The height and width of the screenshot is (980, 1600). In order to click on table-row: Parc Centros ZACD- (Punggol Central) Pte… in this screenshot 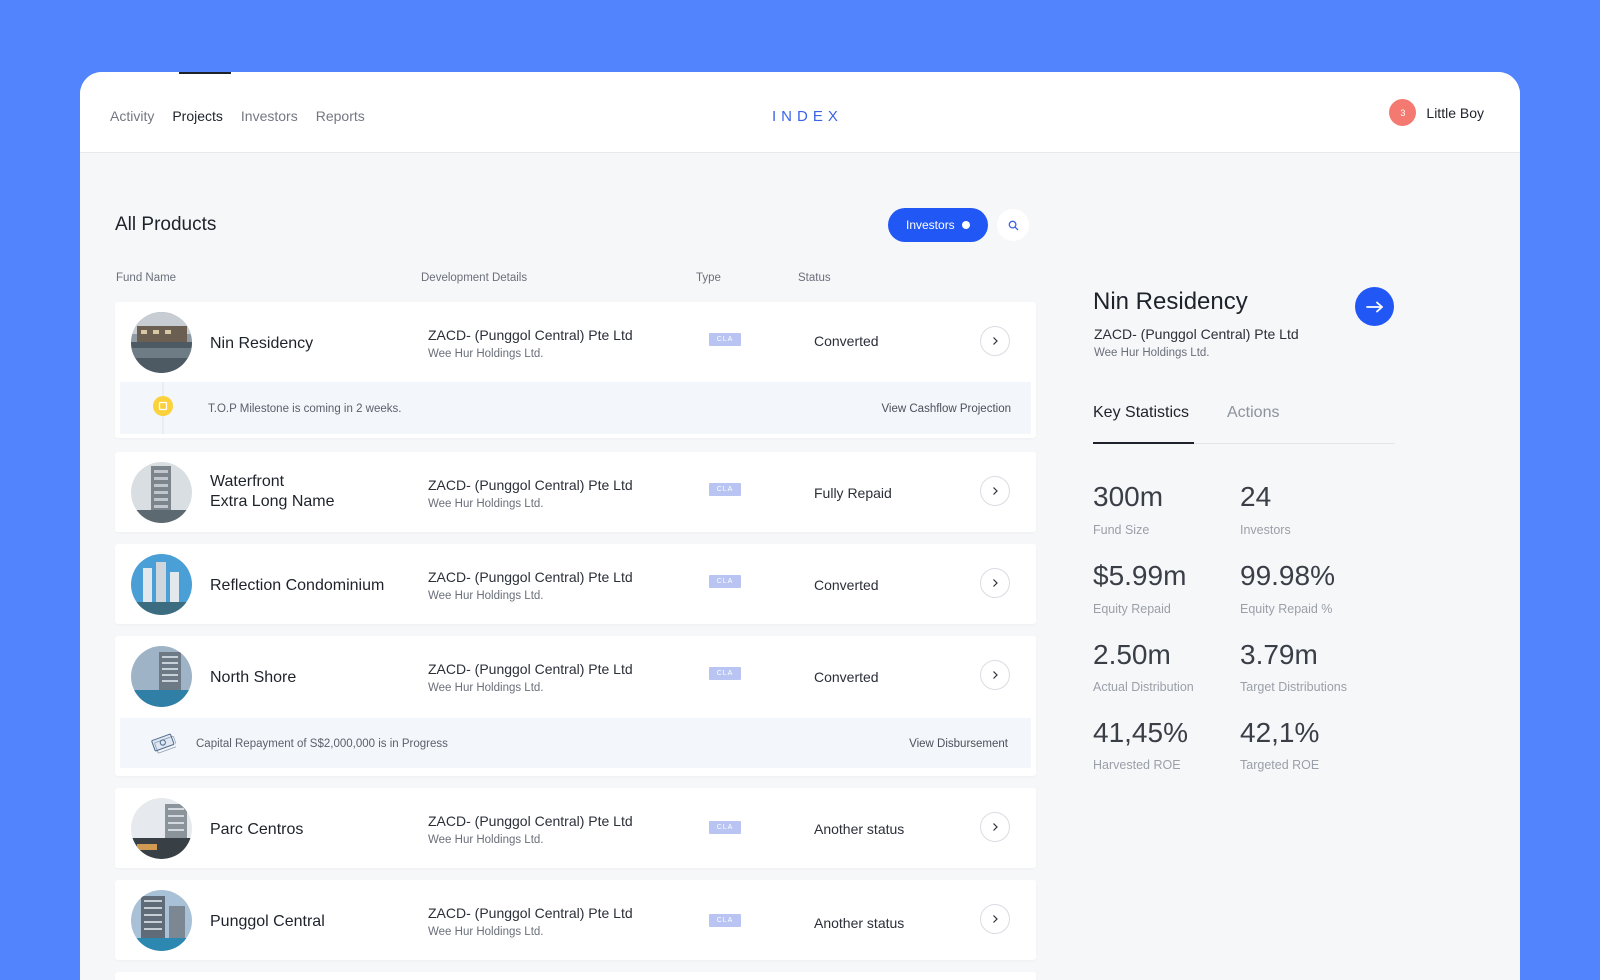, I will do `click(575, 828)`.